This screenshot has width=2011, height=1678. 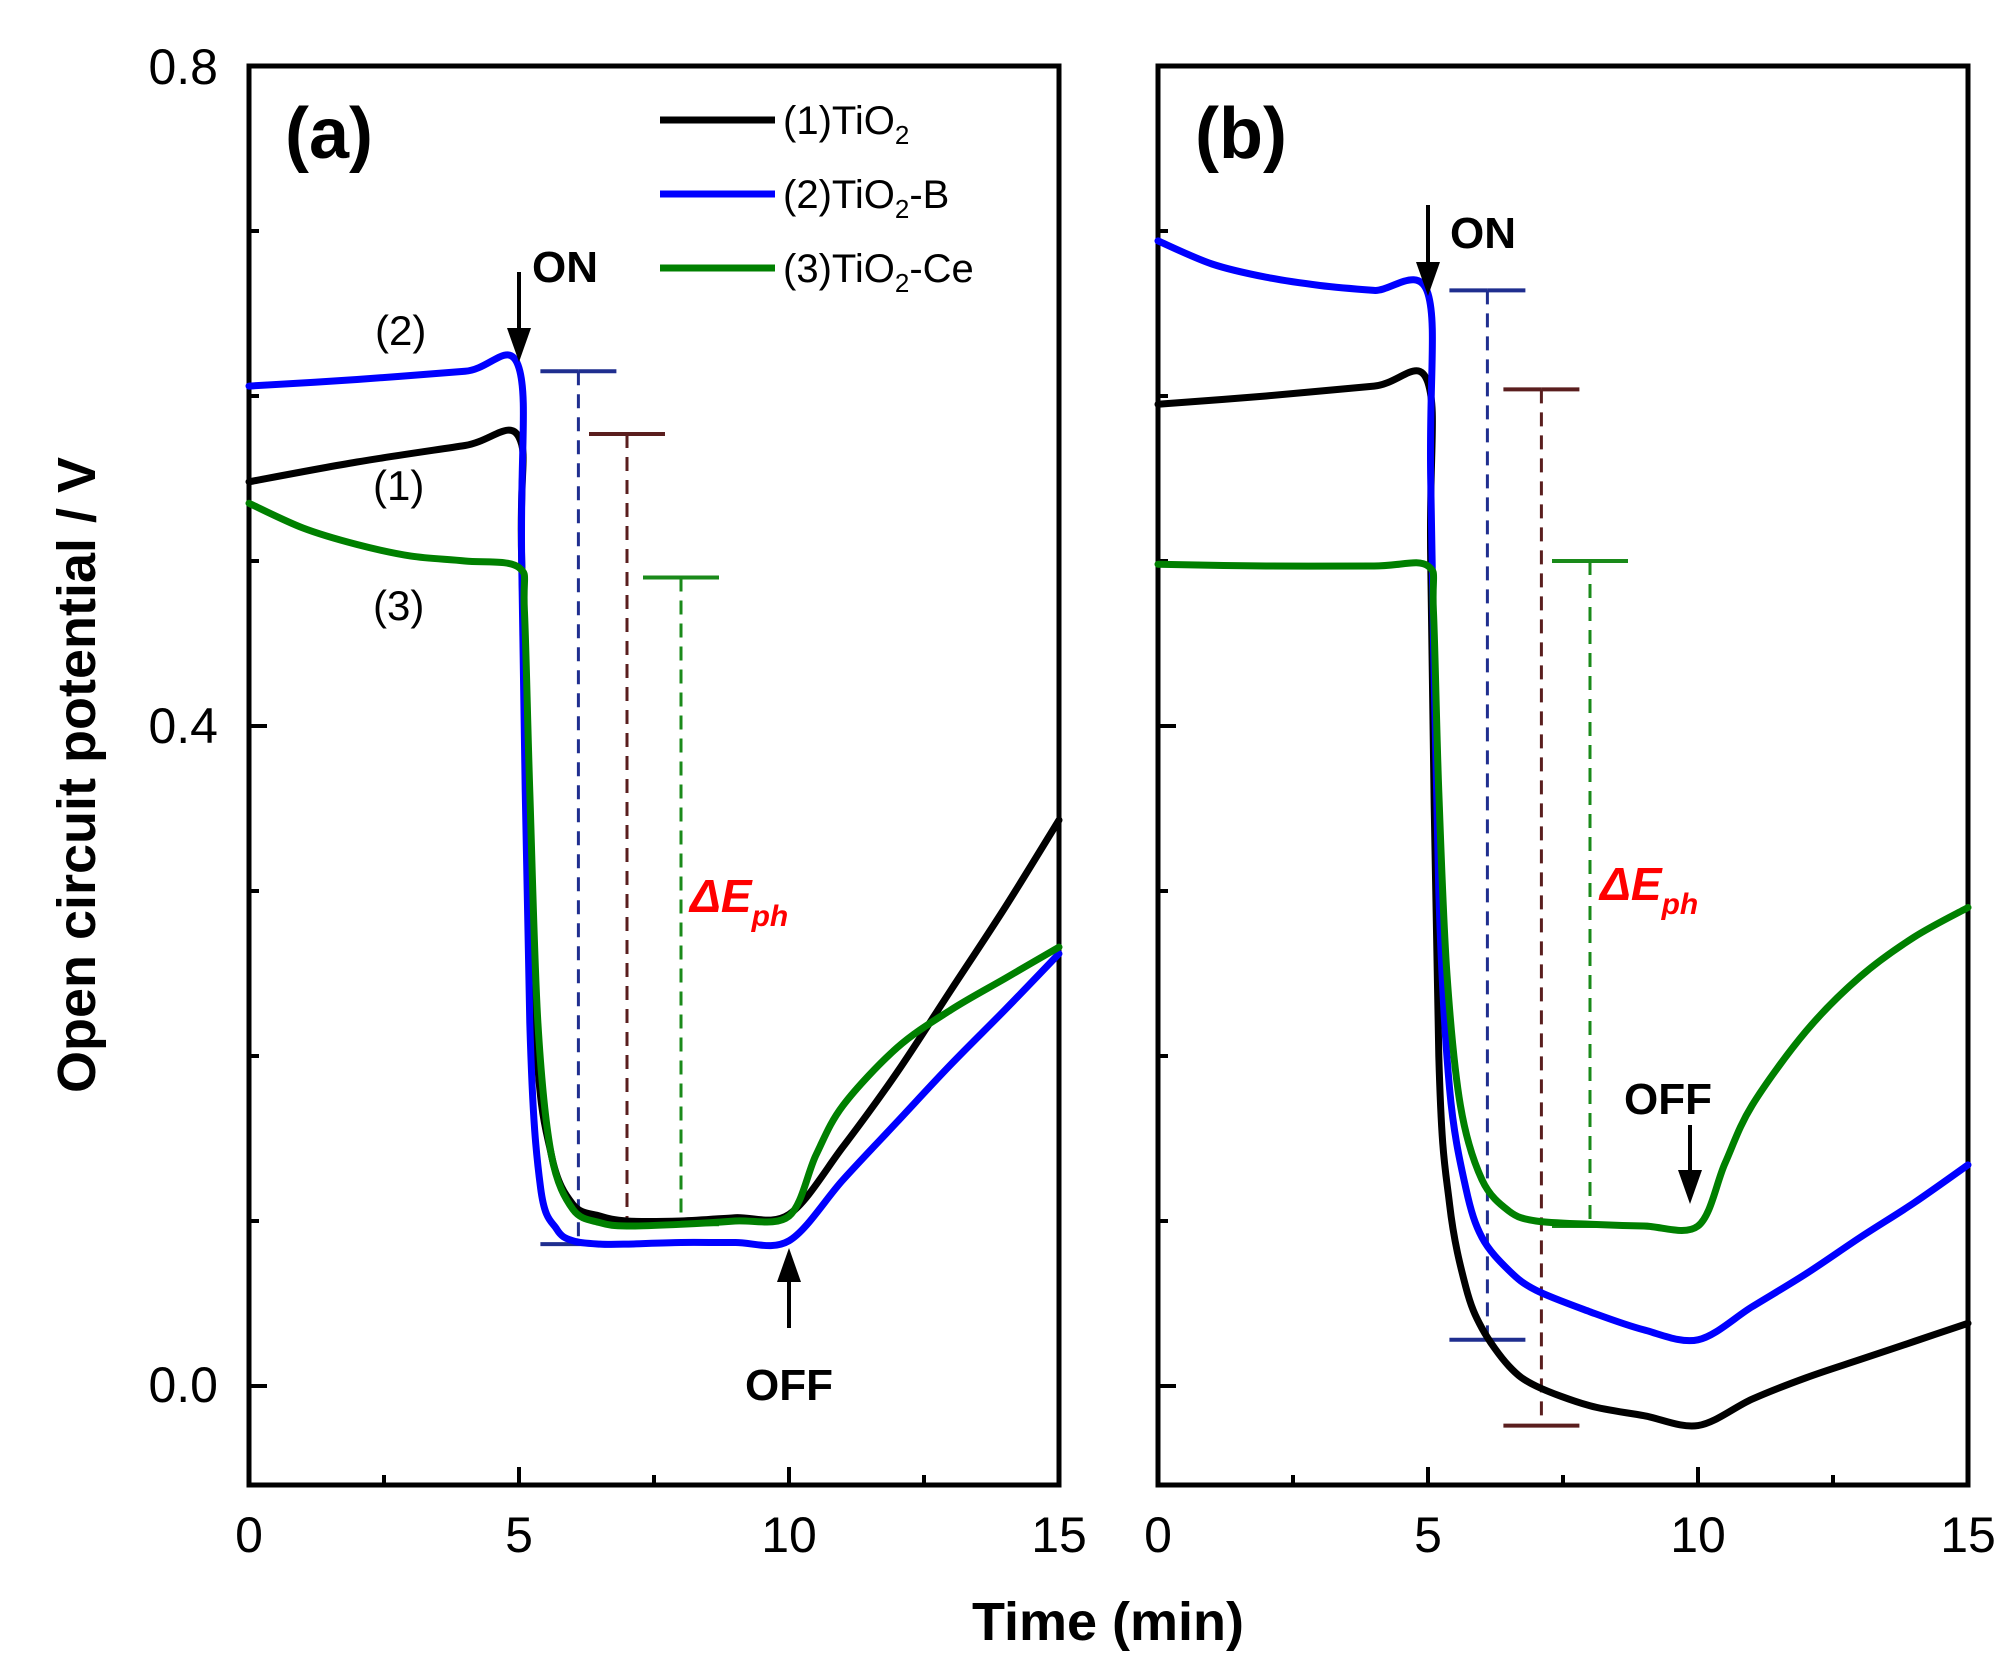 What do you see at coordinates (183, 67) in the screenshot?
I see `y-tick-label-0.8: 0.8` at bounding box center [183, 67].